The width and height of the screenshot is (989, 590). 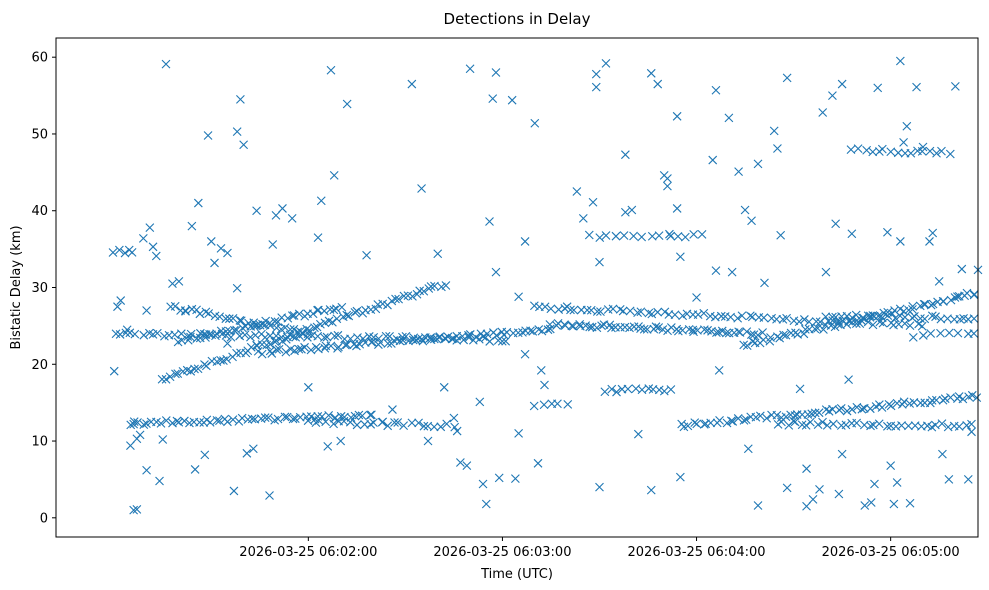 I want to click on y-tick-label: 10, so click(x=39, y=442).